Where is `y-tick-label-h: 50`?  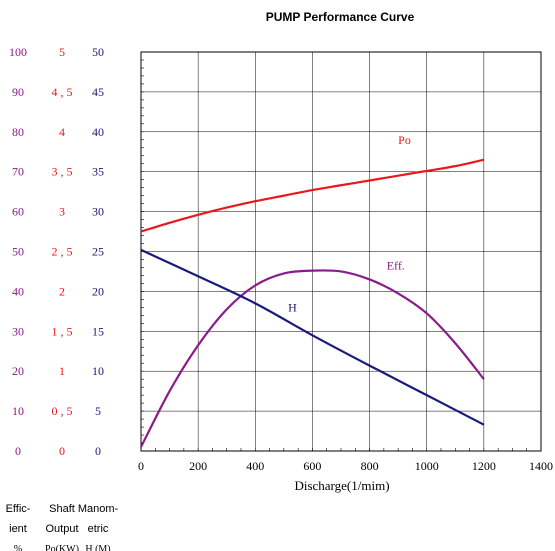 y-tick-label-h: 50 is located at coordinates (98, 52).